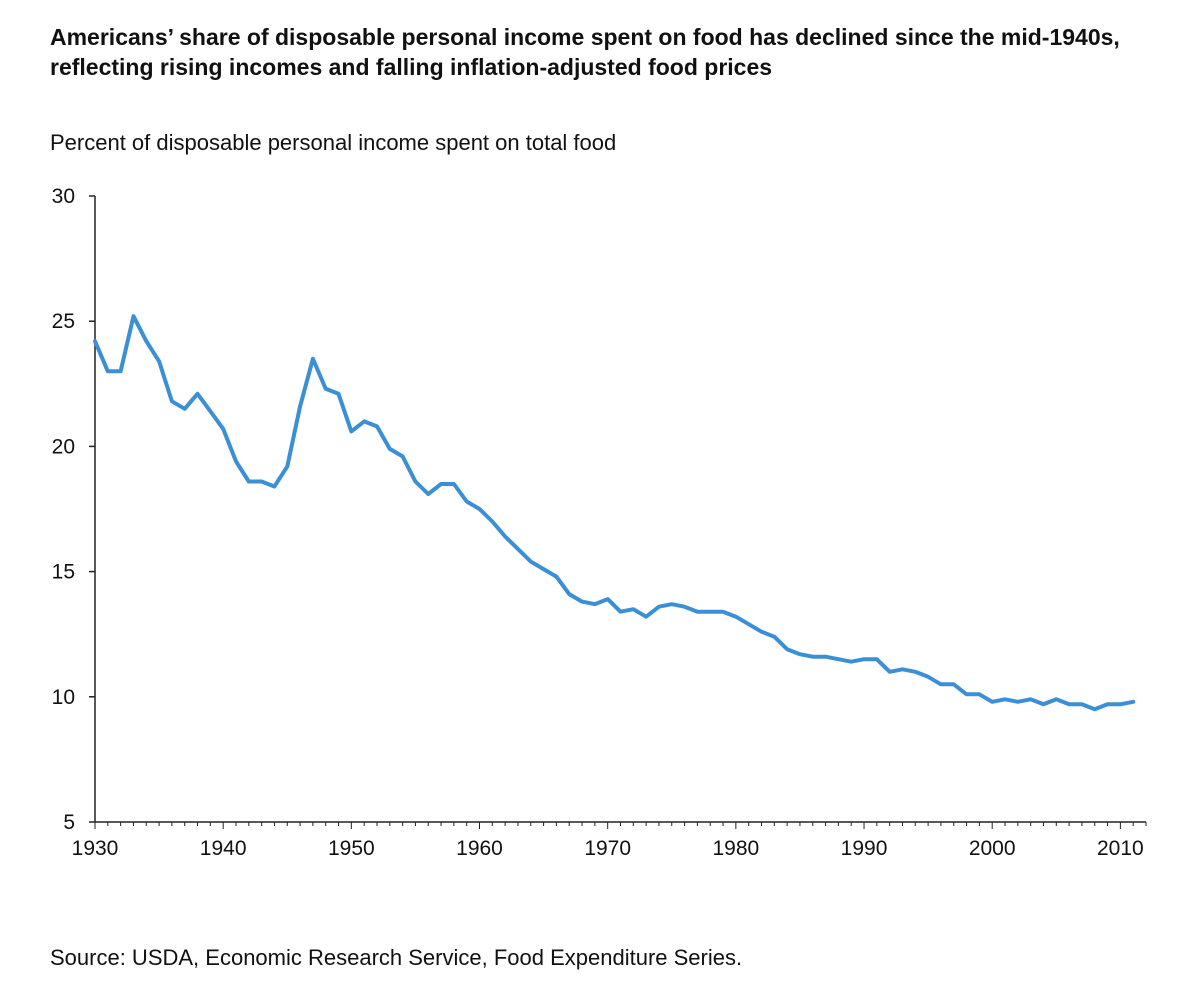 The image size is (1200, 984). I want to click on x-tick-label: 1960, so click(479, 848).